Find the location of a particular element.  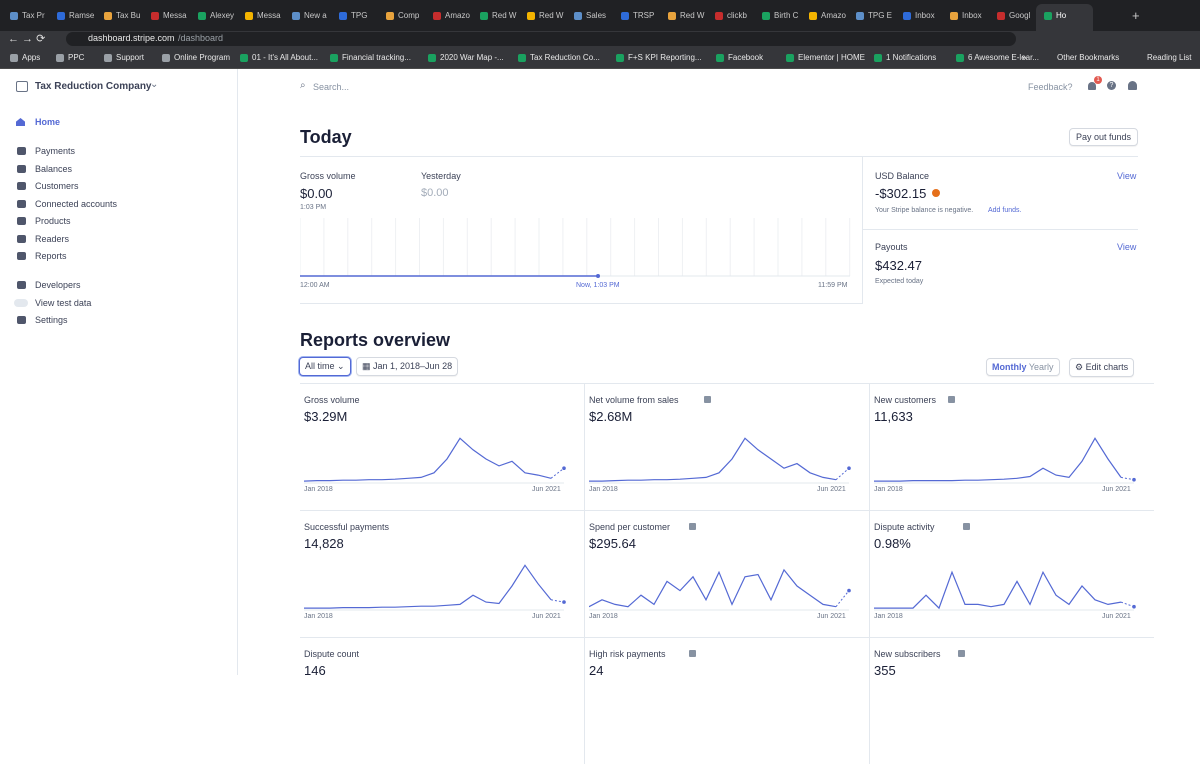

nav-item: Reports is located at coordinates (51, 256).